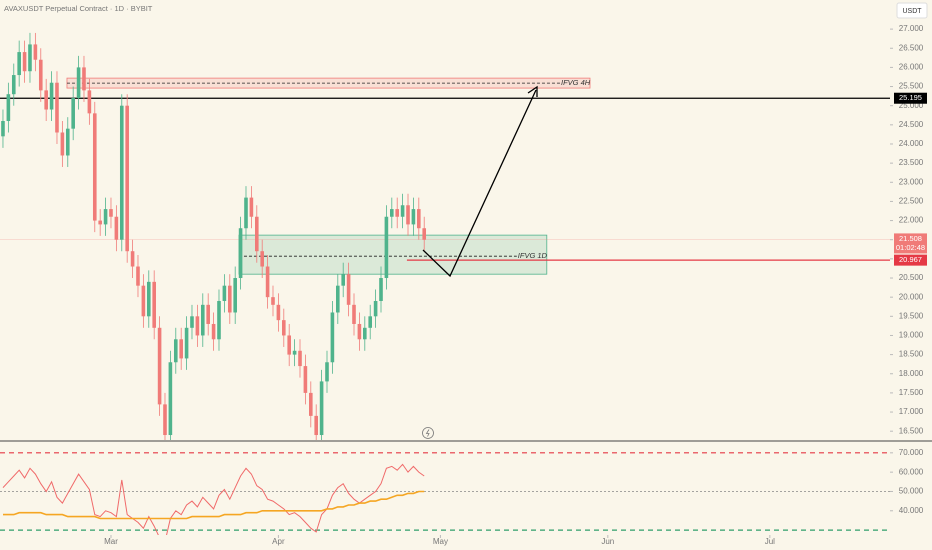 This screenshot has width=932, height=550. What do you see at coordinates (911, 411) in the screenshot?
I see `y-tick-label: 17.000` at bounding box center [911, 411].